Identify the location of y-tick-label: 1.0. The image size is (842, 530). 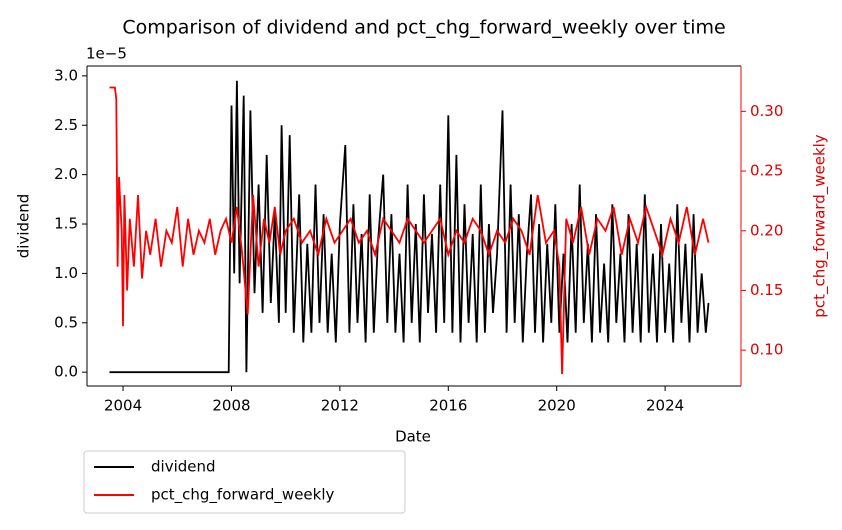
(66, 273).